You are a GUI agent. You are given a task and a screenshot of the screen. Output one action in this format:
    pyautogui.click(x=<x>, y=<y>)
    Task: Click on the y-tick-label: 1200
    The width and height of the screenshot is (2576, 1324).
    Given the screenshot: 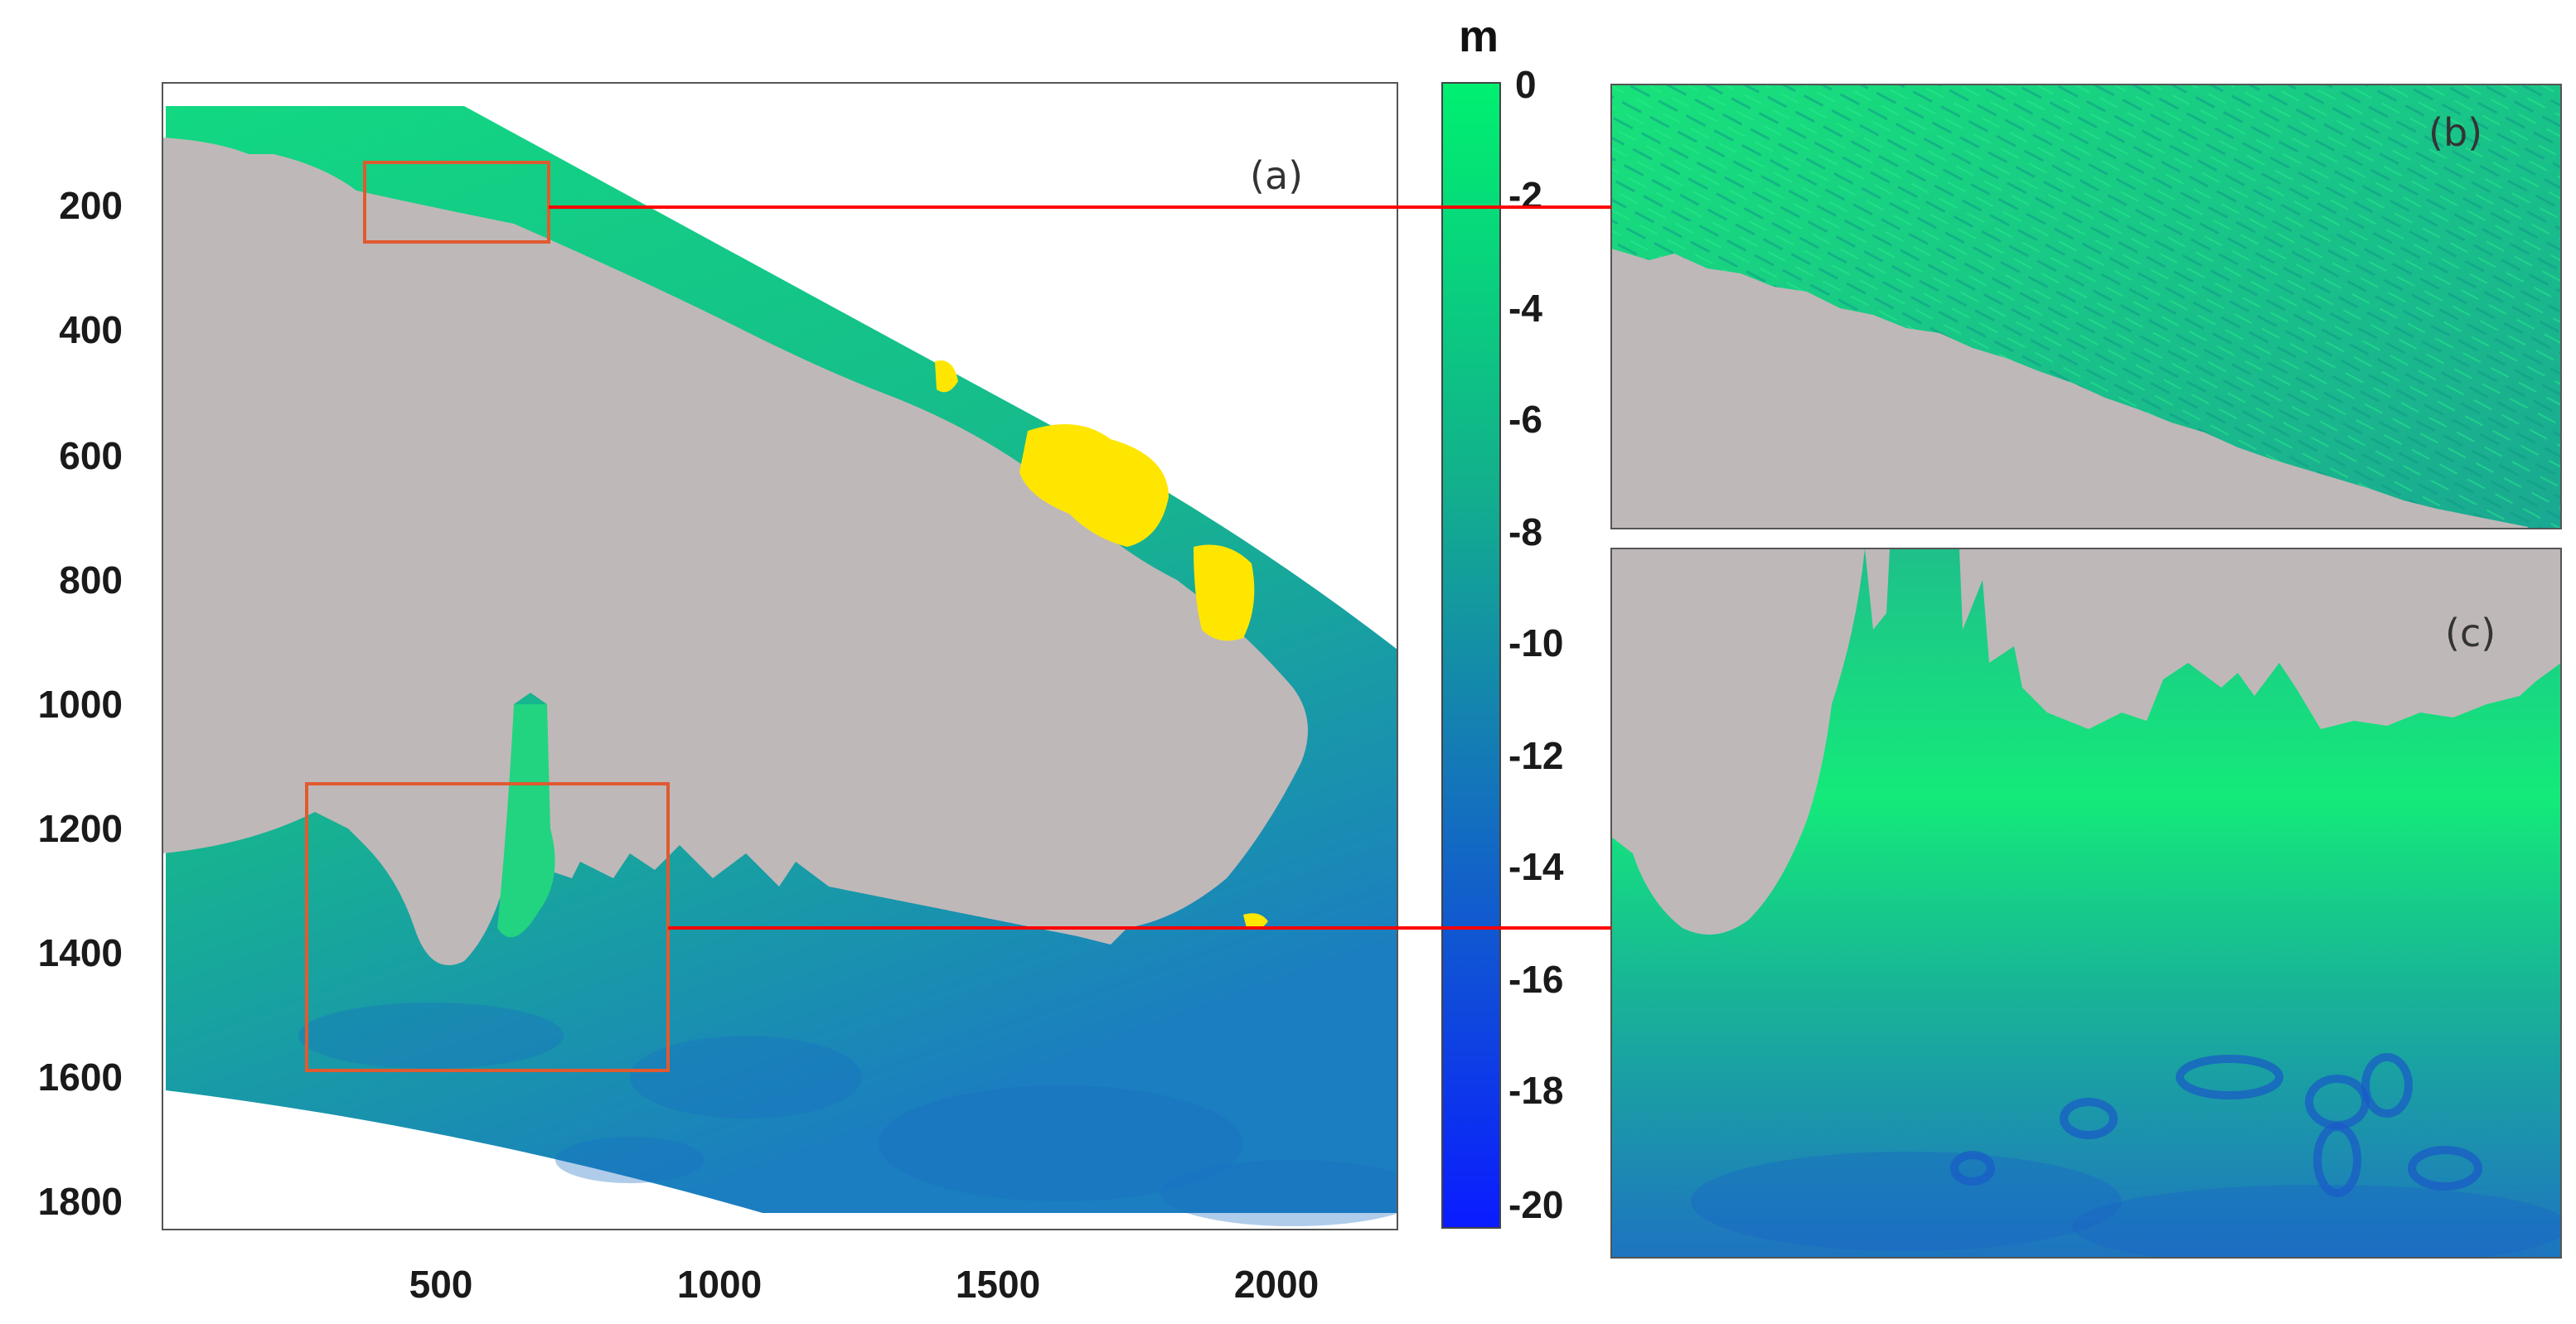 What is the action you would take?
    pyautogui.click(x=80, y=829)
    